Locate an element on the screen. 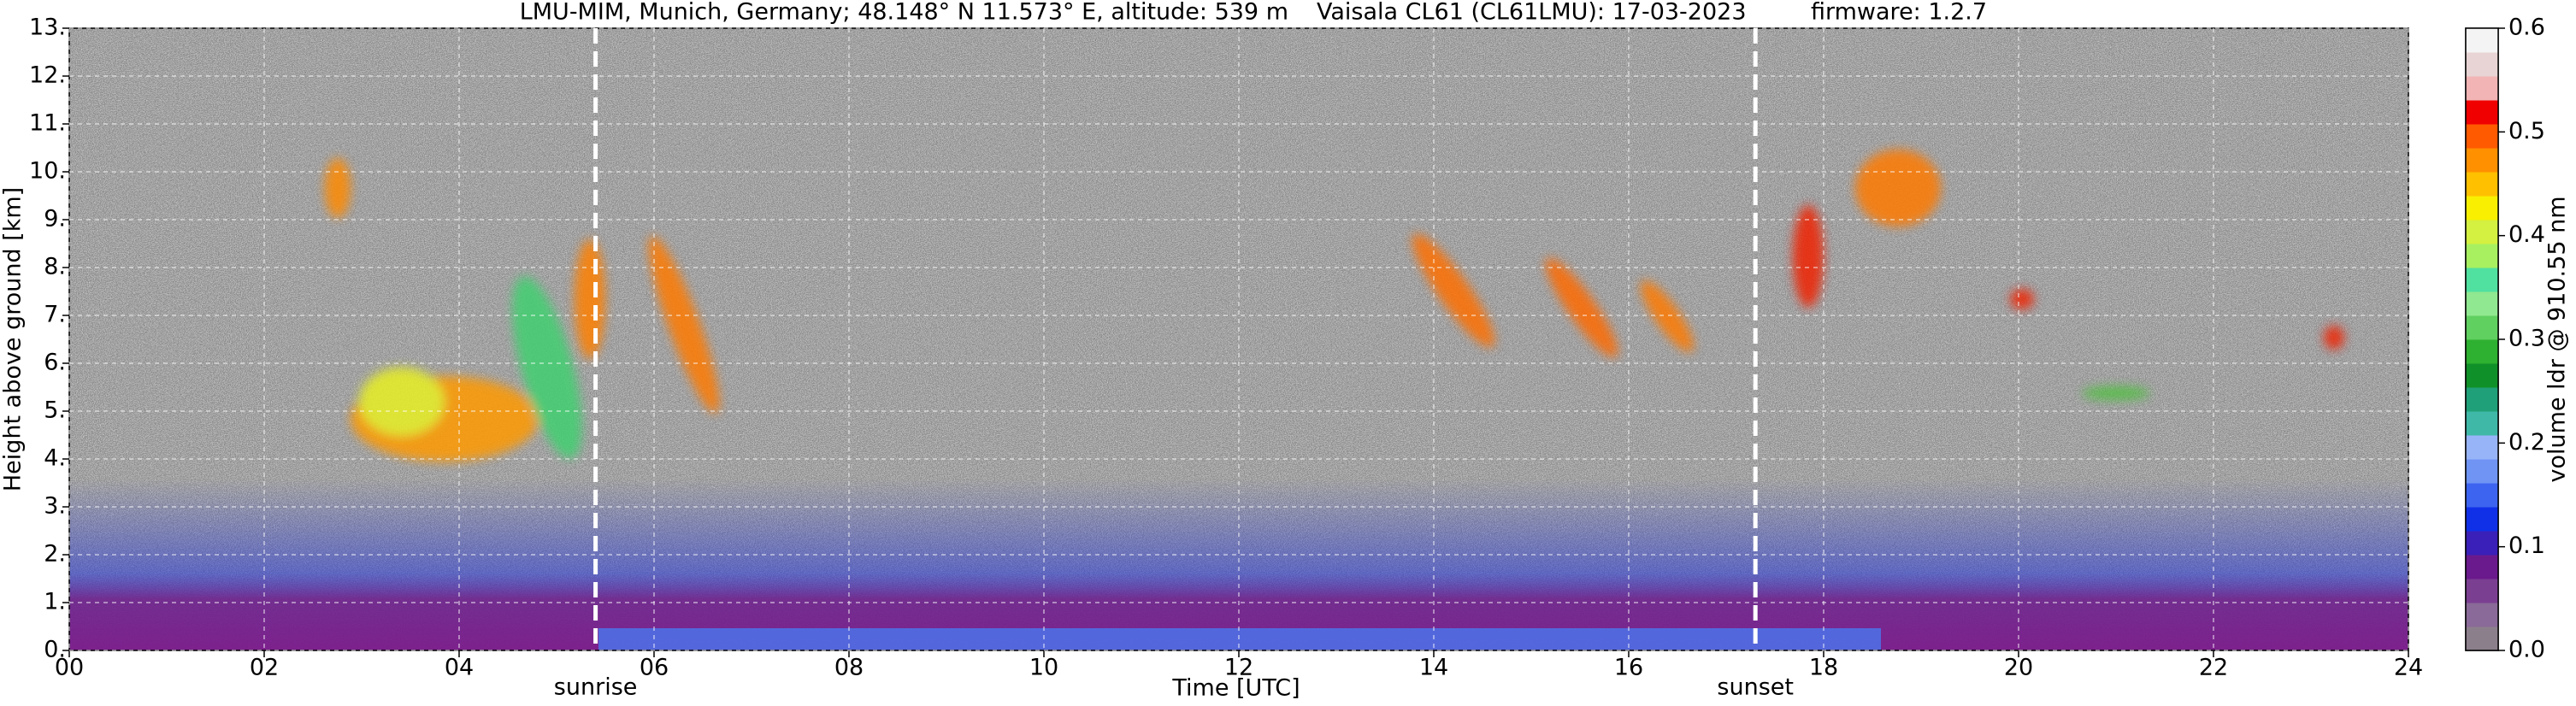 This screenshot has width=2576, height=706. x-tick-label: 04 is located at coordinates (459, 668).